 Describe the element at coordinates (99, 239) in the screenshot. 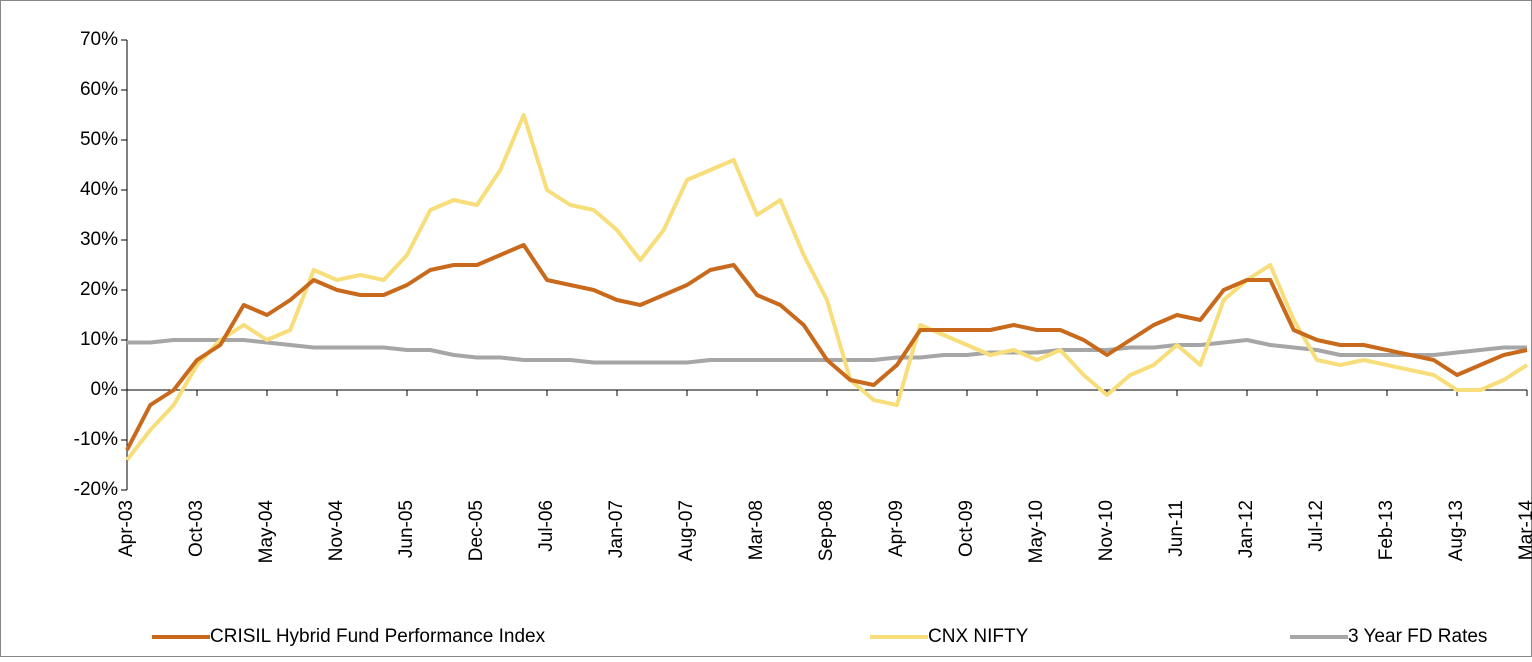

I see `y-tick-label: 30%` at that location.